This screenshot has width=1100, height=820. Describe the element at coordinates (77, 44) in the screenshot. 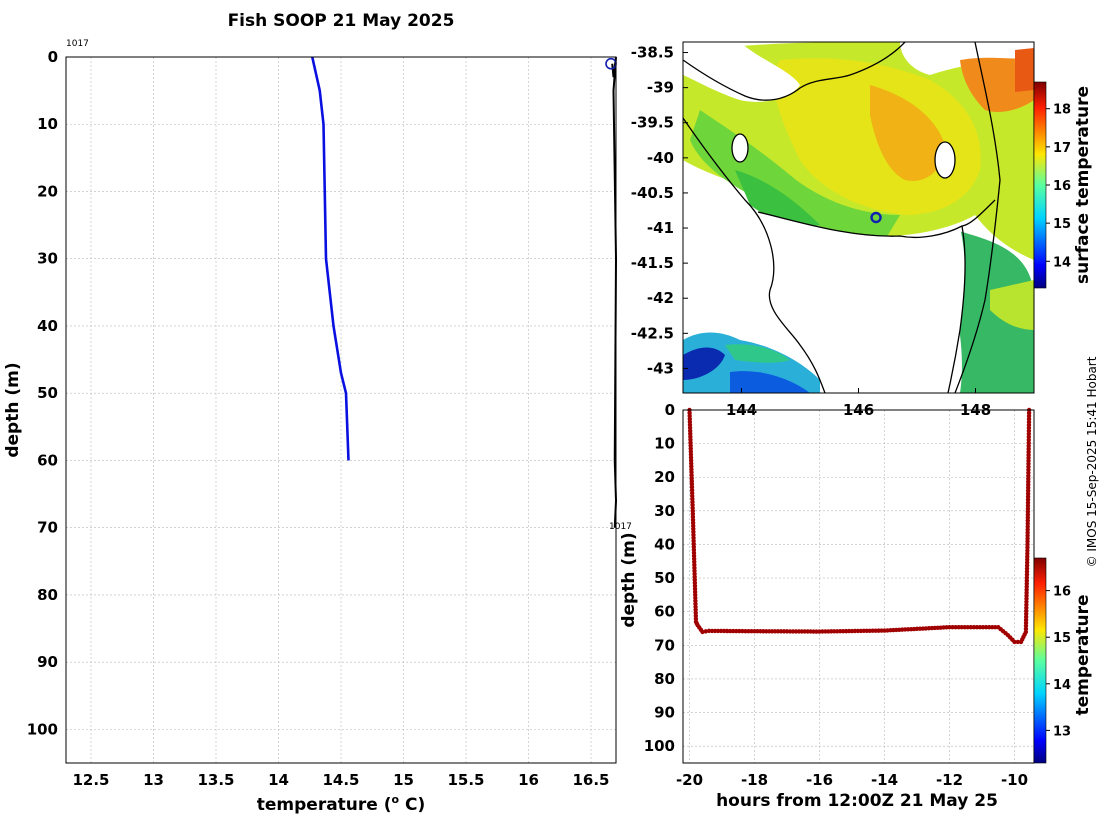

I see `profile-id-top: 1017` at that location.